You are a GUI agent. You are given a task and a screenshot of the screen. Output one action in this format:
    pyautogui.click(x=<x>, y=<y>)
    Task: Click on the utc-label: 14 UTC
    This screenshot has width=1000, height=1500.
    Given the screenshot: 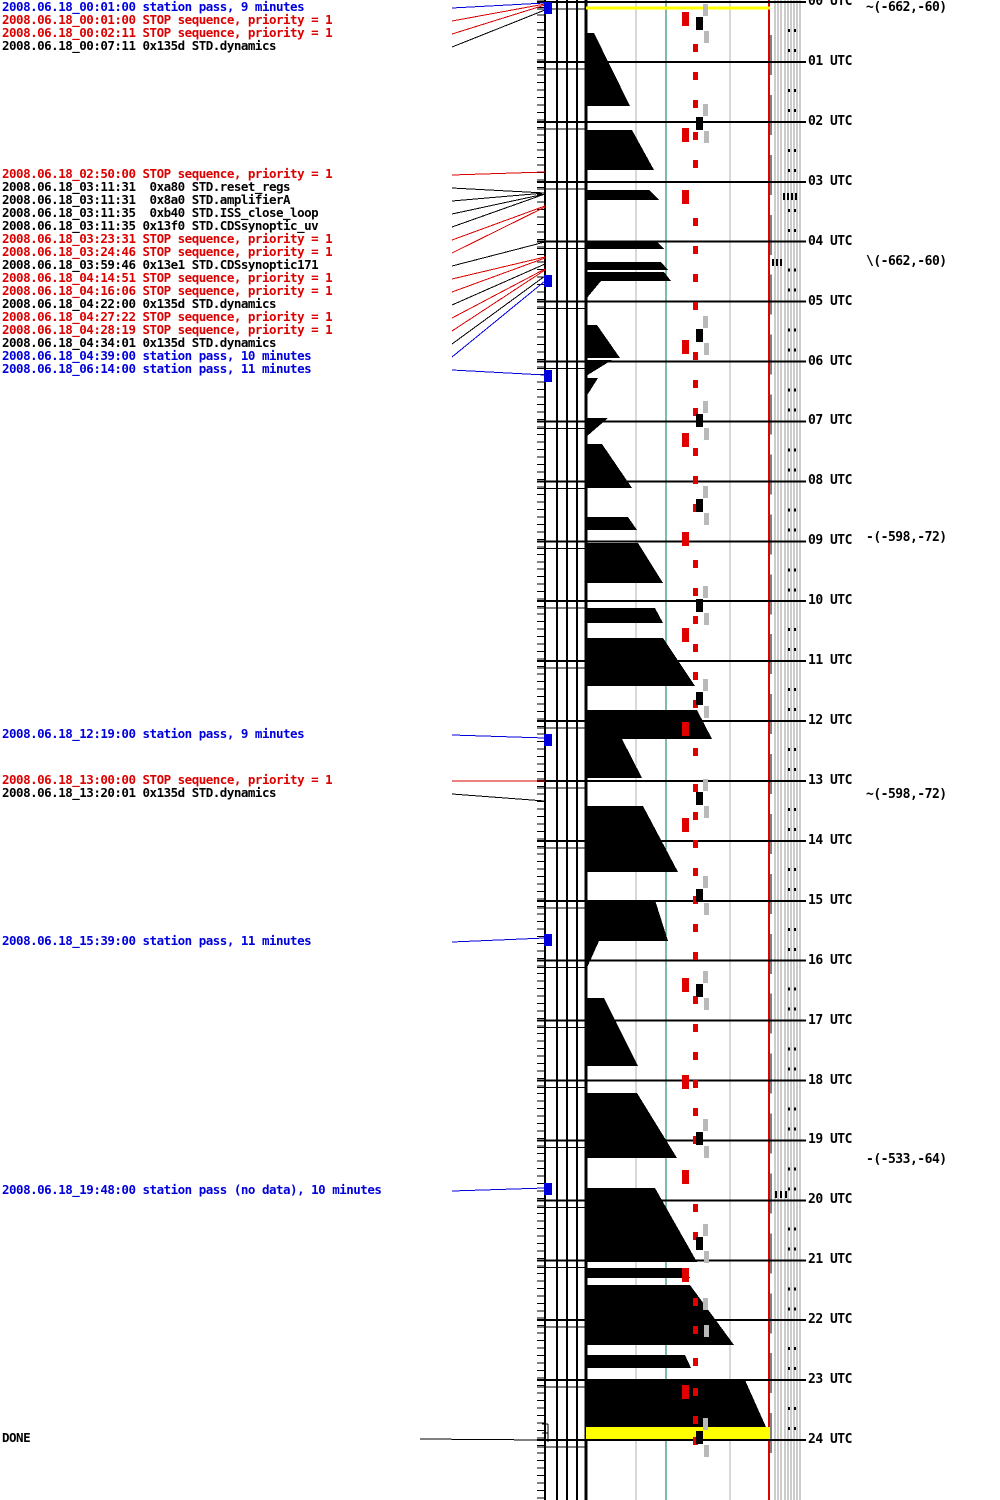 What is the action you would take?
    pyautogui.click(x=830, y=840)
    